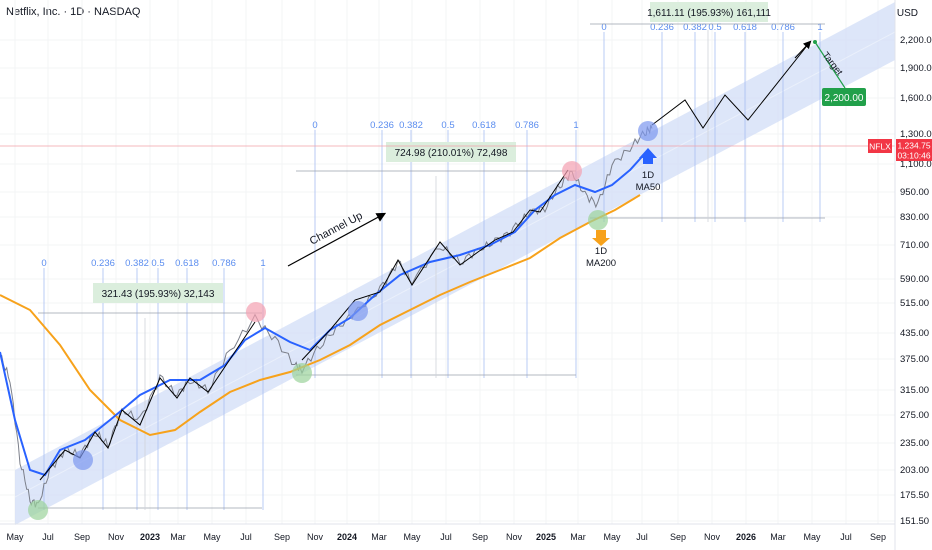  Describe the element at coordinates (916, 68) in the screenshot. I see `price-tick-label: 1,900.00` at that location.